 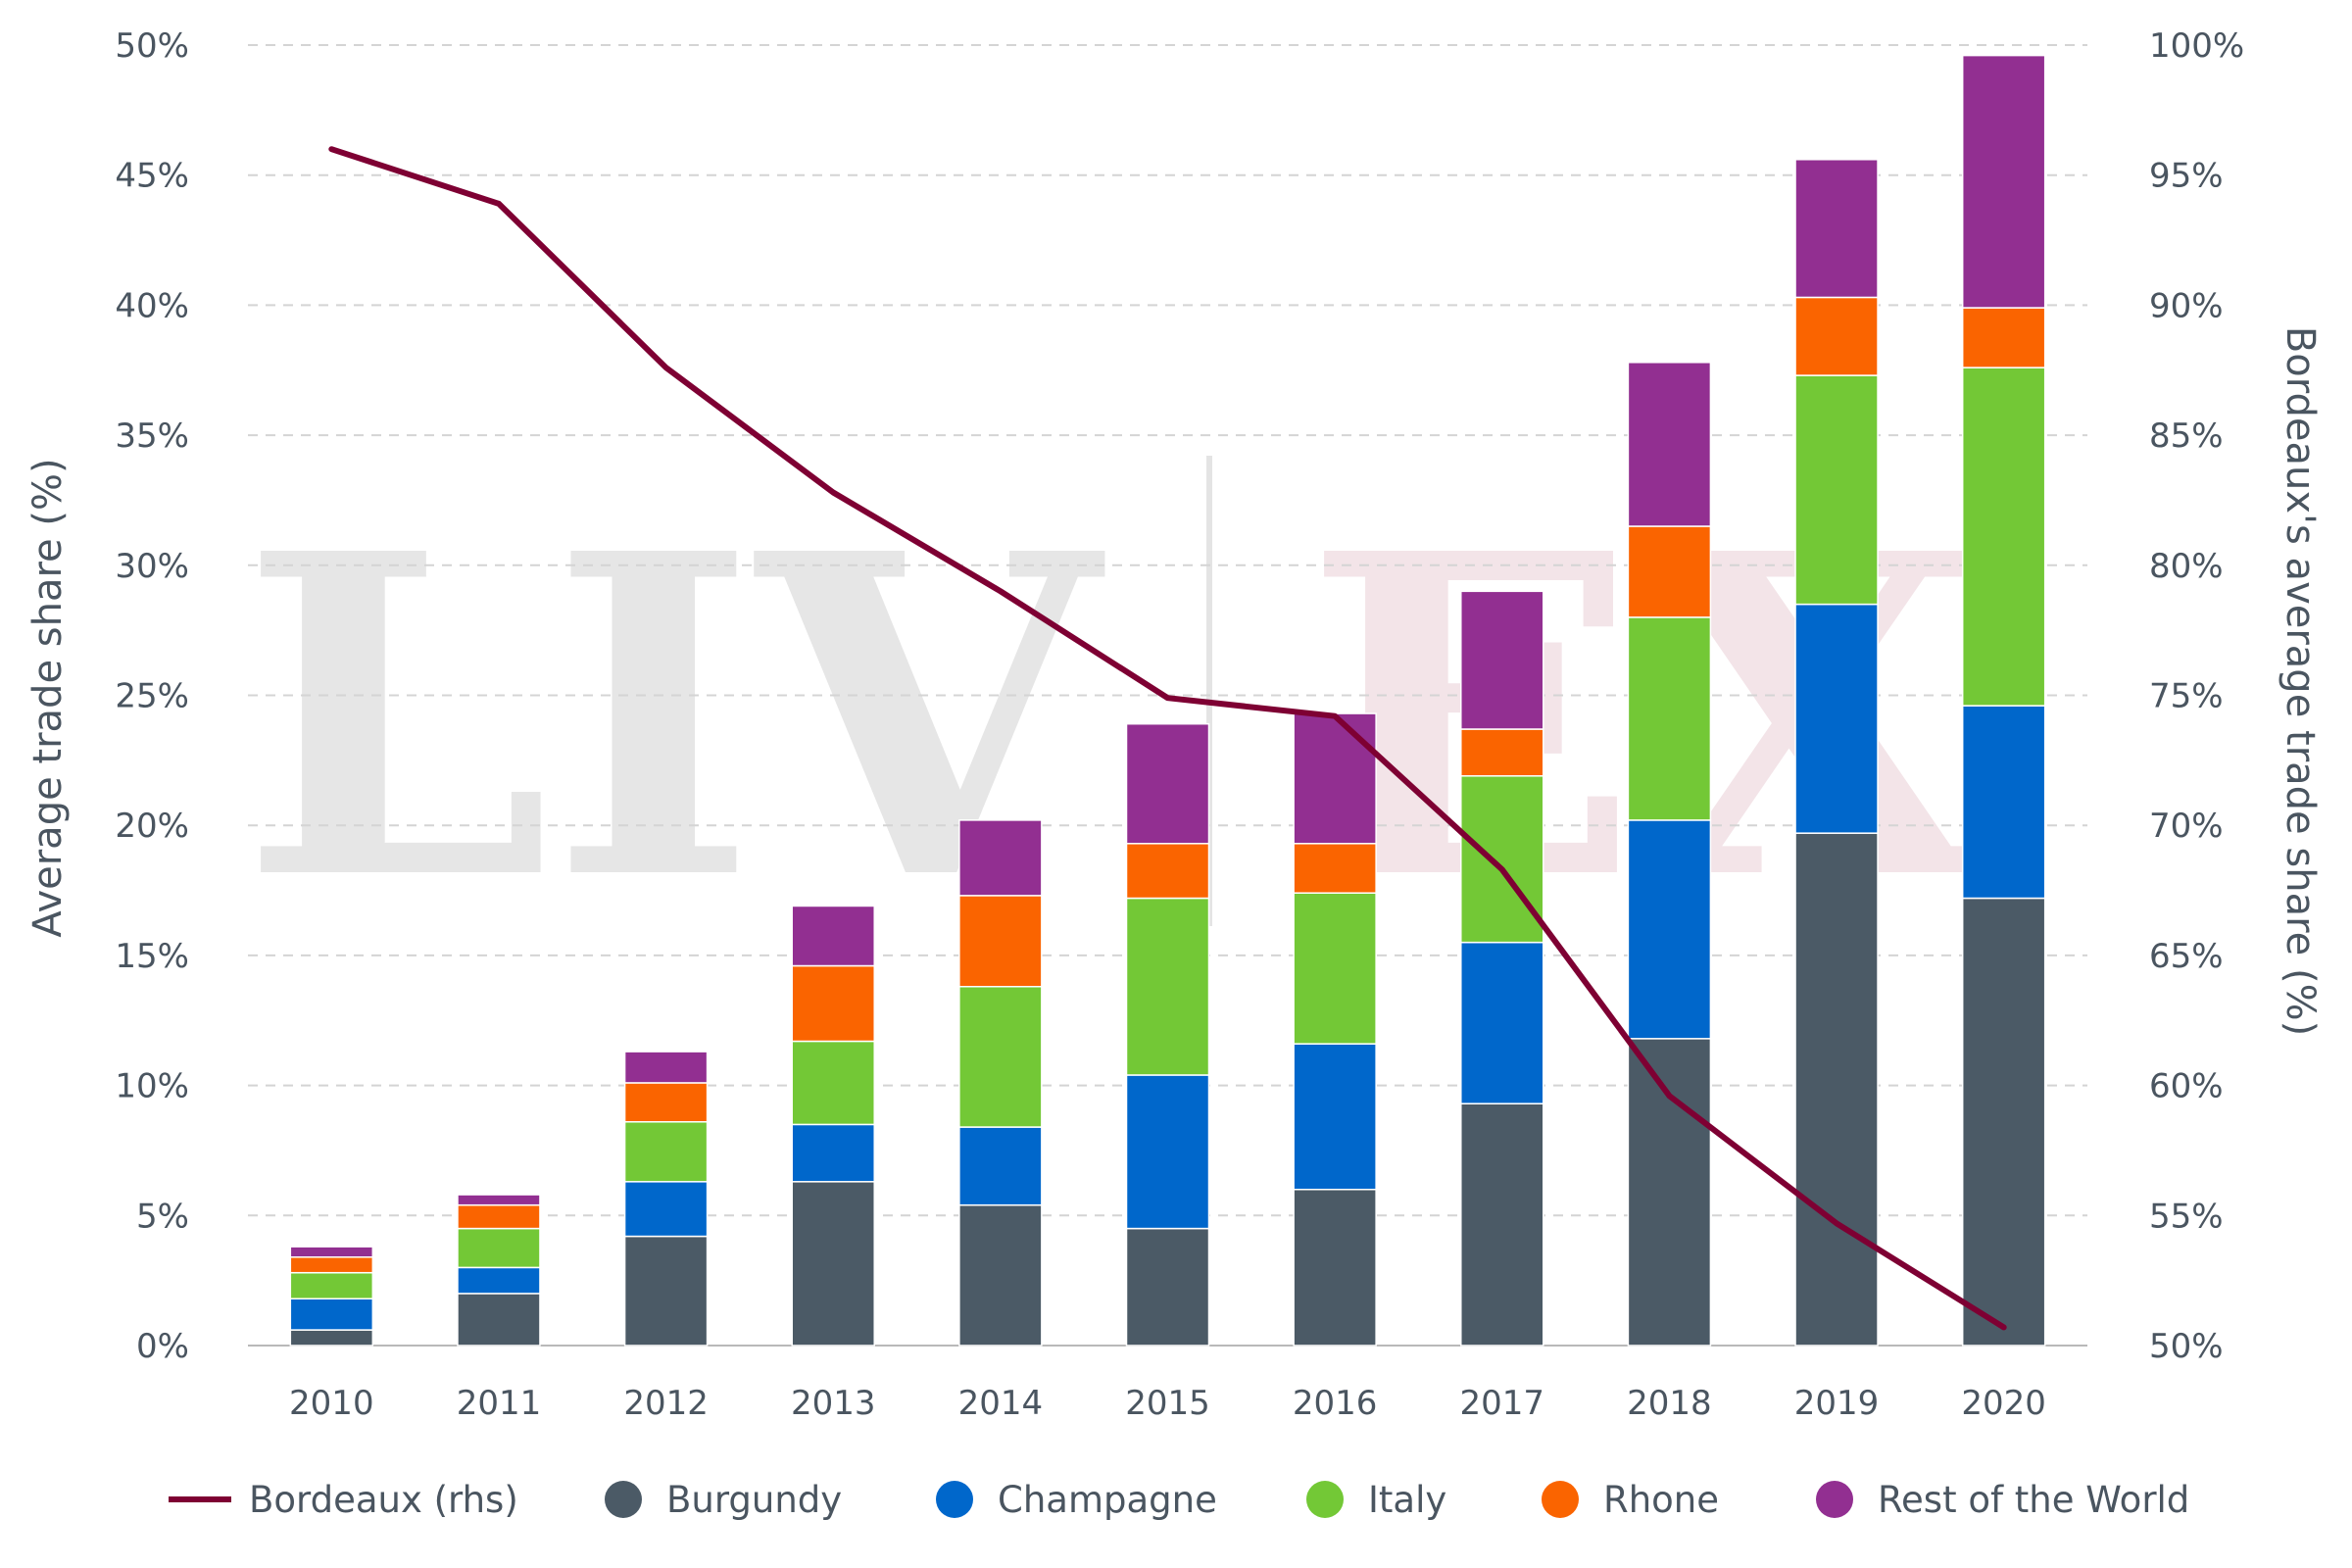 What do you see at coordinates (2186, 826) in the screenshot?
I see `right-tick-label: 70%` at bounding box center [2186, 826].